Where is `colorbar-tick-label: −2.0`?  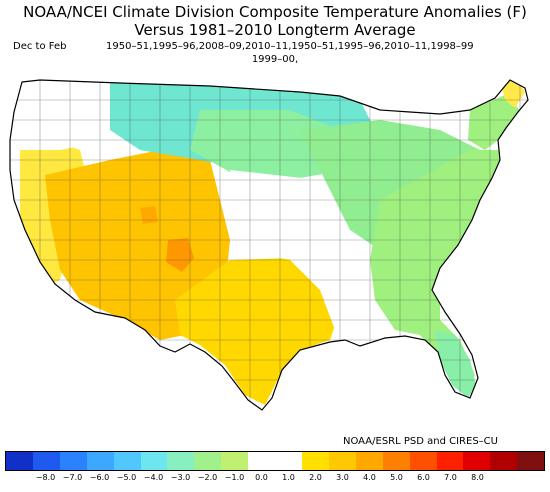 colorbar-tick-label: −2.0 is located at coordinates (207, 477).